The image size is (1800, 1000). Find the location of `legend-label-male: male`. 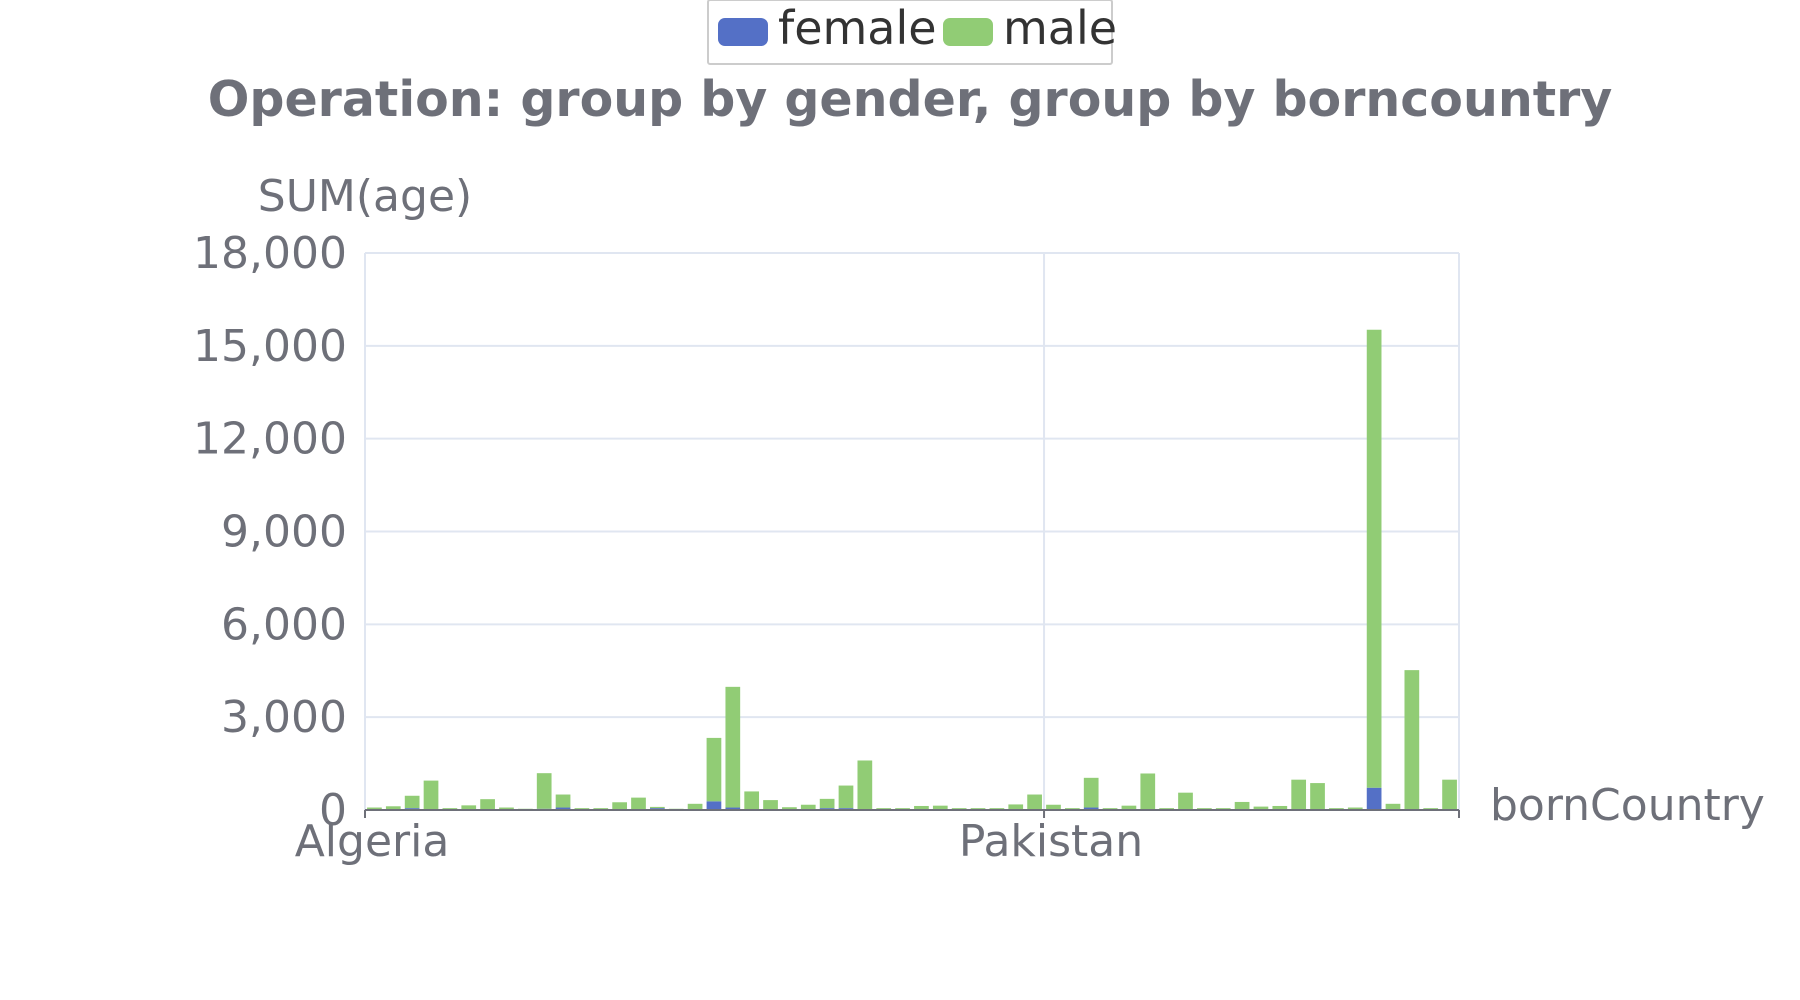

legend-label-male: male is located at coordinates (1060, 28).